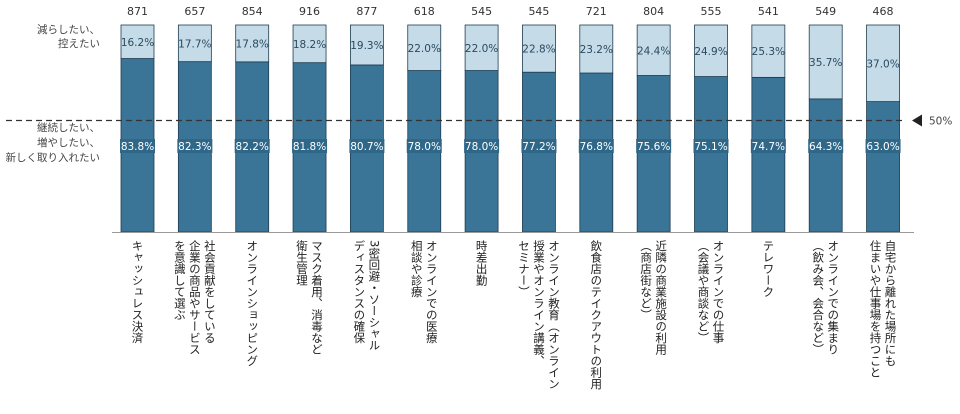 The width and height of the screenshot is (960, 414). What do you see at coordinates (596, 314) in the screenshot?
I see `category-label-9-line-1: 飲食店のテイクアウトの利用` at bounding box center [596, 314].